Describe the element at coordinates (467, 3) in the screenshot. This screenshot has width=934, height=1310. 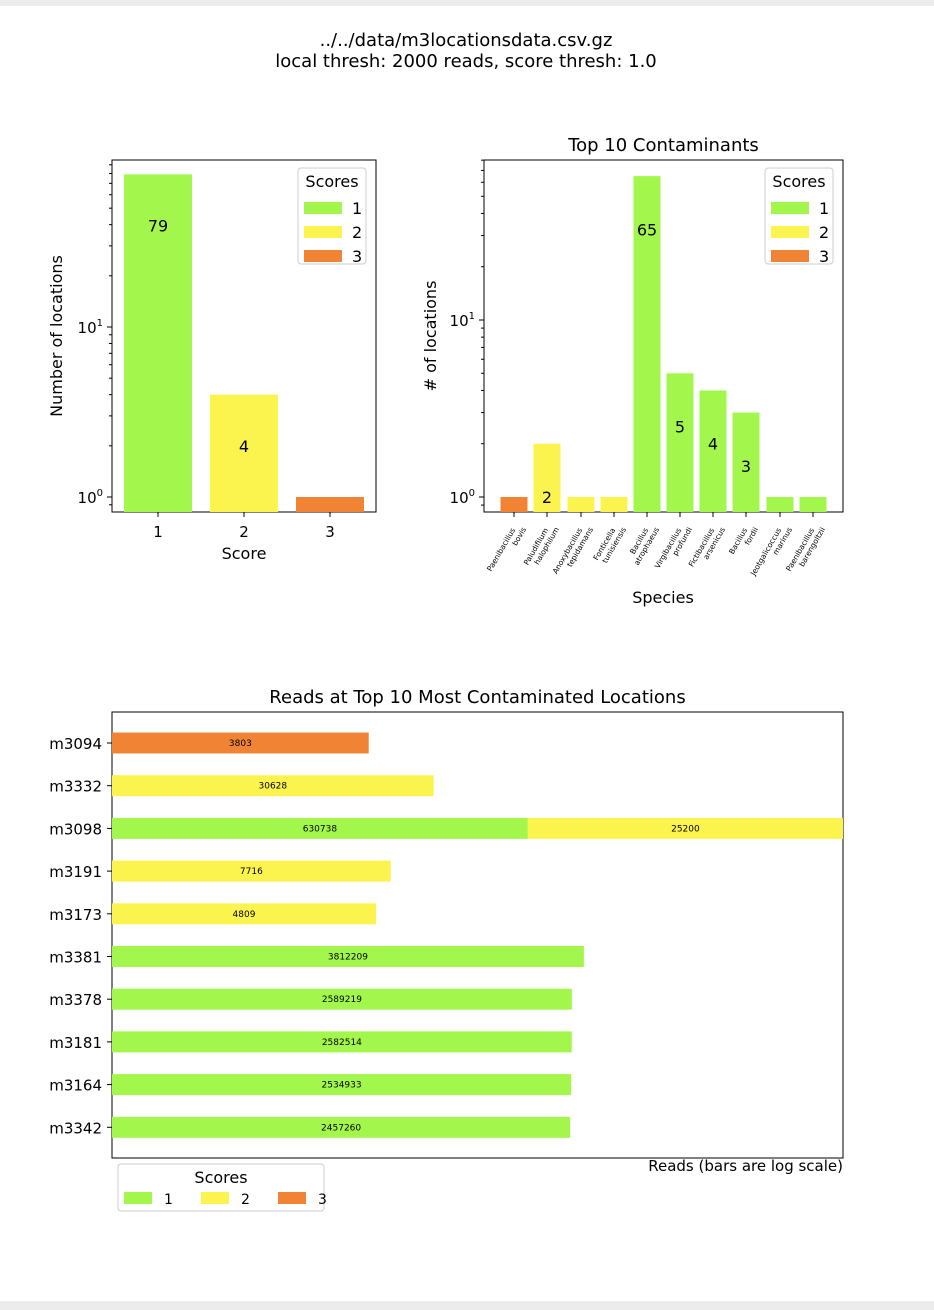
I see `window-top-bar` at that location.